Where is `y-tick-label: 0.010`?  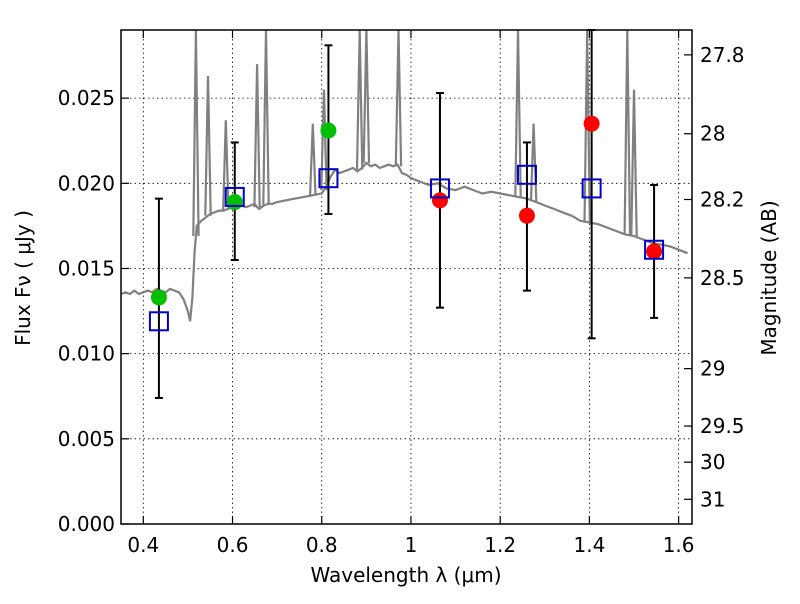 y-tick-label: 0.010 is located at coordinates (86, 354).